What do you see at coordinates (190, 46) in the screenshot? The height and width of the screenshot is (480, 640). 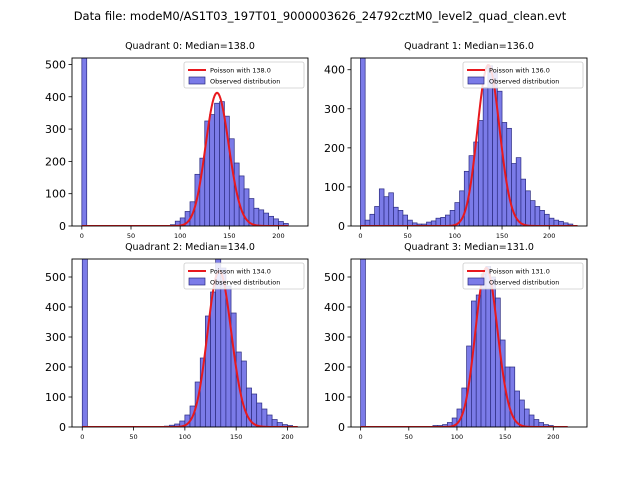 I see `quadrant-0-title: Quadrant 0: Median=138.0` at bounding box center [190, 46].